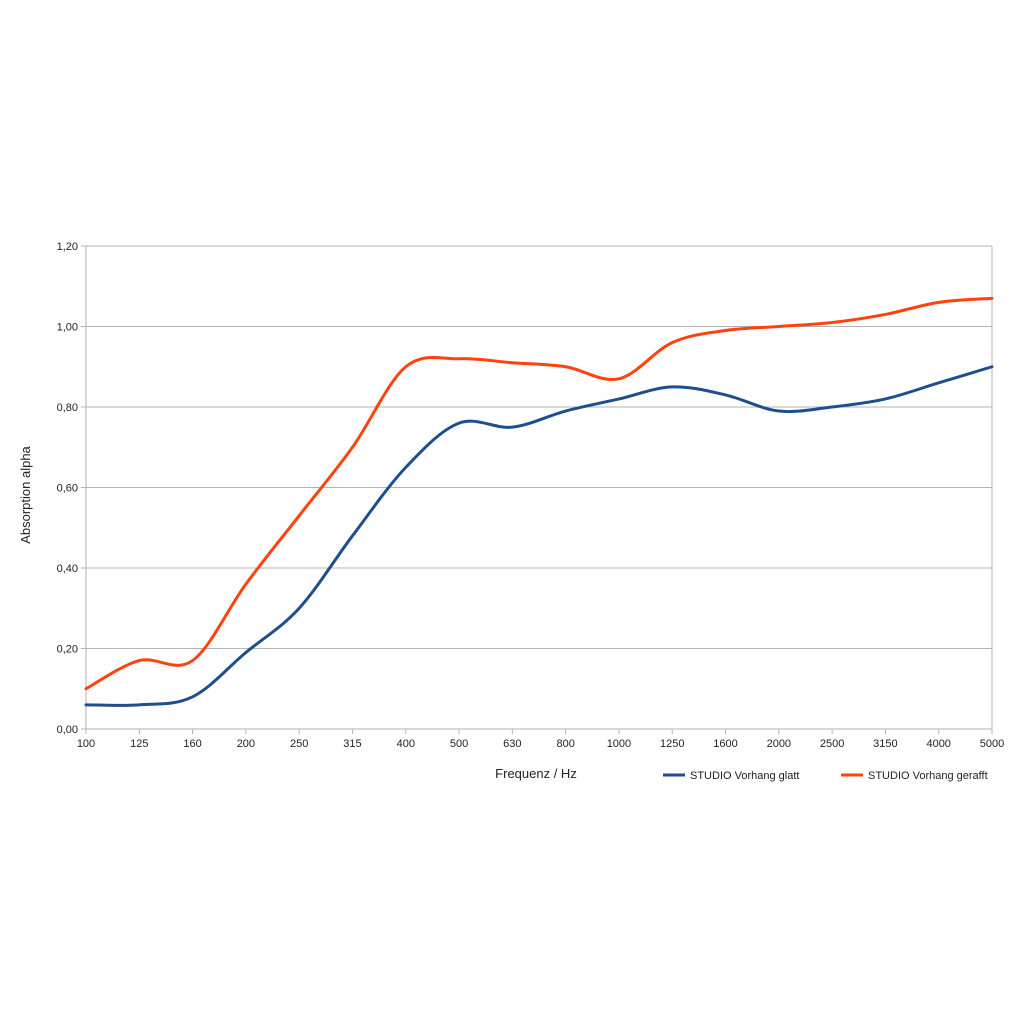 The image size is (1024, 1024). Describe the element at coordinates (459, 744) in the screenshot. I see `x-tick-label: 500` at that location.